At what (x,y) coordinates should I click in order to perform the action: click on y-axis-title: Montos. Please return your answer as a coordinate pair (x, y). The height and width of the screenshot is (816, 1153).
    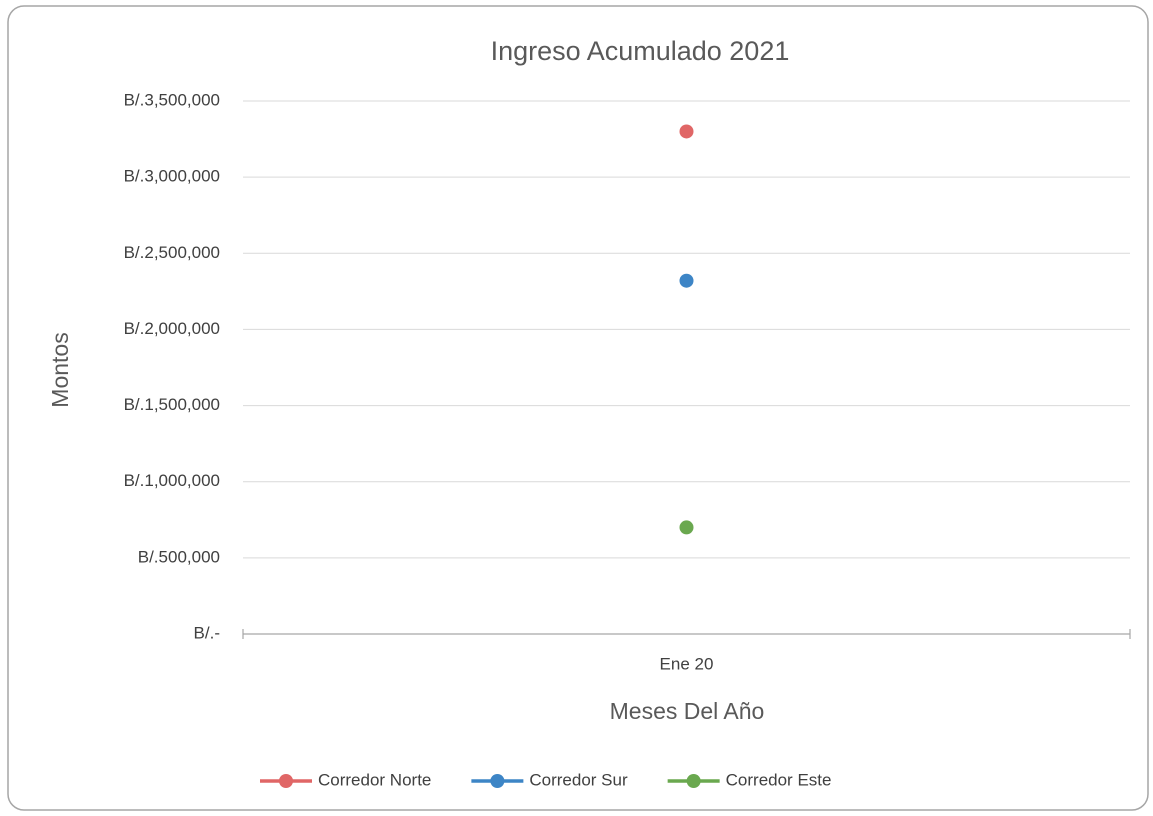
    Looking at the image, I should click on (60, 369).